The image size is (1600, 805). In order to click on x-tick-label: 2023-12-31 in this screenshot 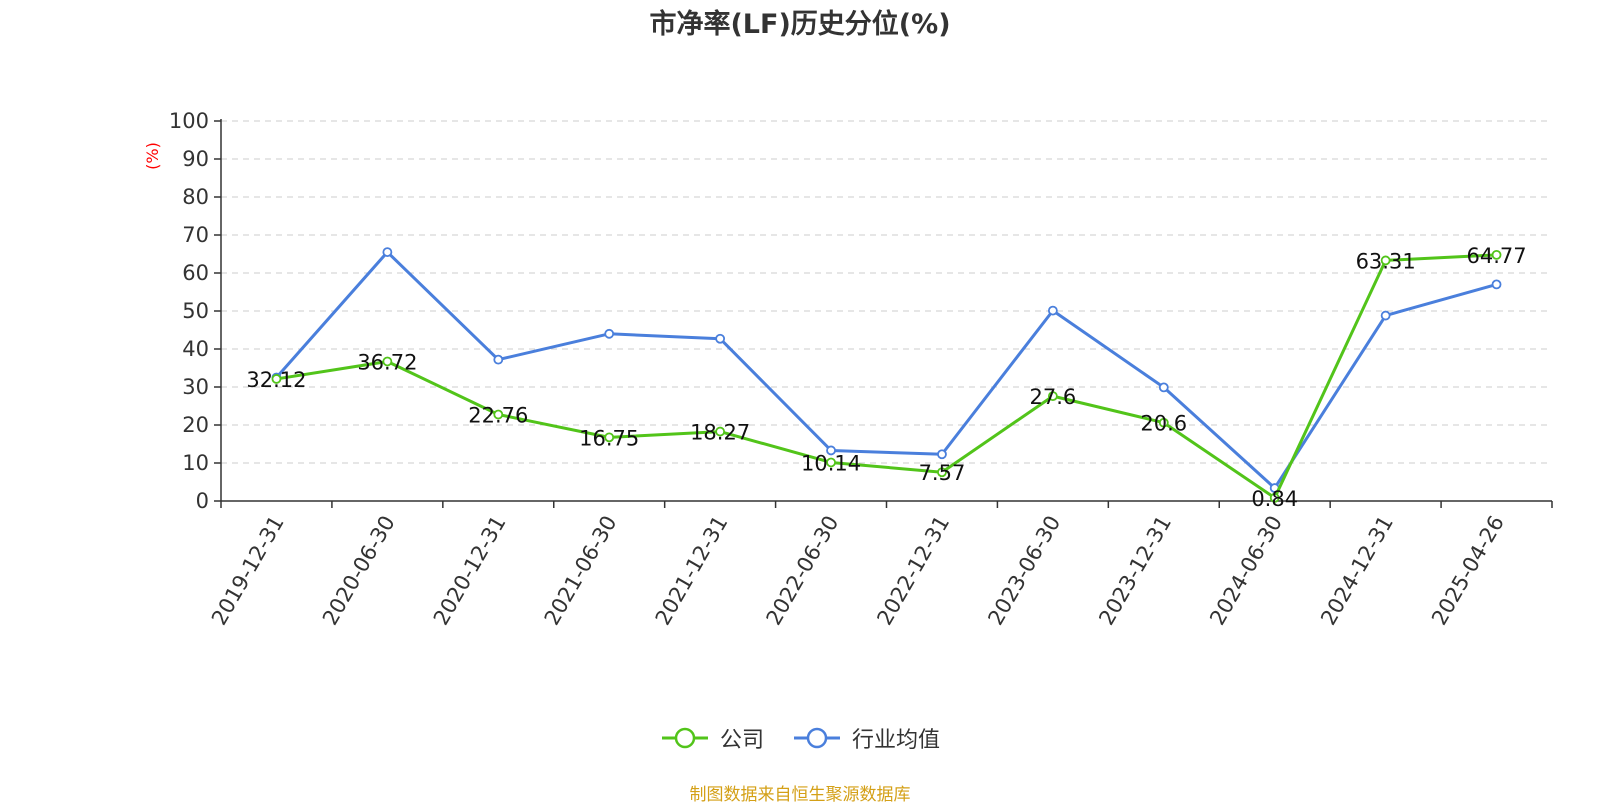, I will do `click(1135, 571)`.